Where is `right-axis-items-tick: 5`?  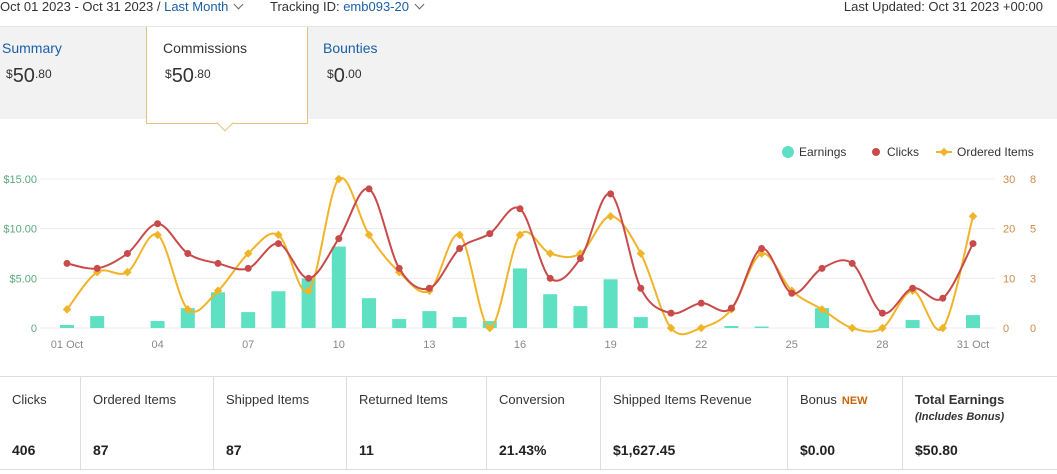
right-axis-items-tick: 5 is located at coordinates (1033, 230).